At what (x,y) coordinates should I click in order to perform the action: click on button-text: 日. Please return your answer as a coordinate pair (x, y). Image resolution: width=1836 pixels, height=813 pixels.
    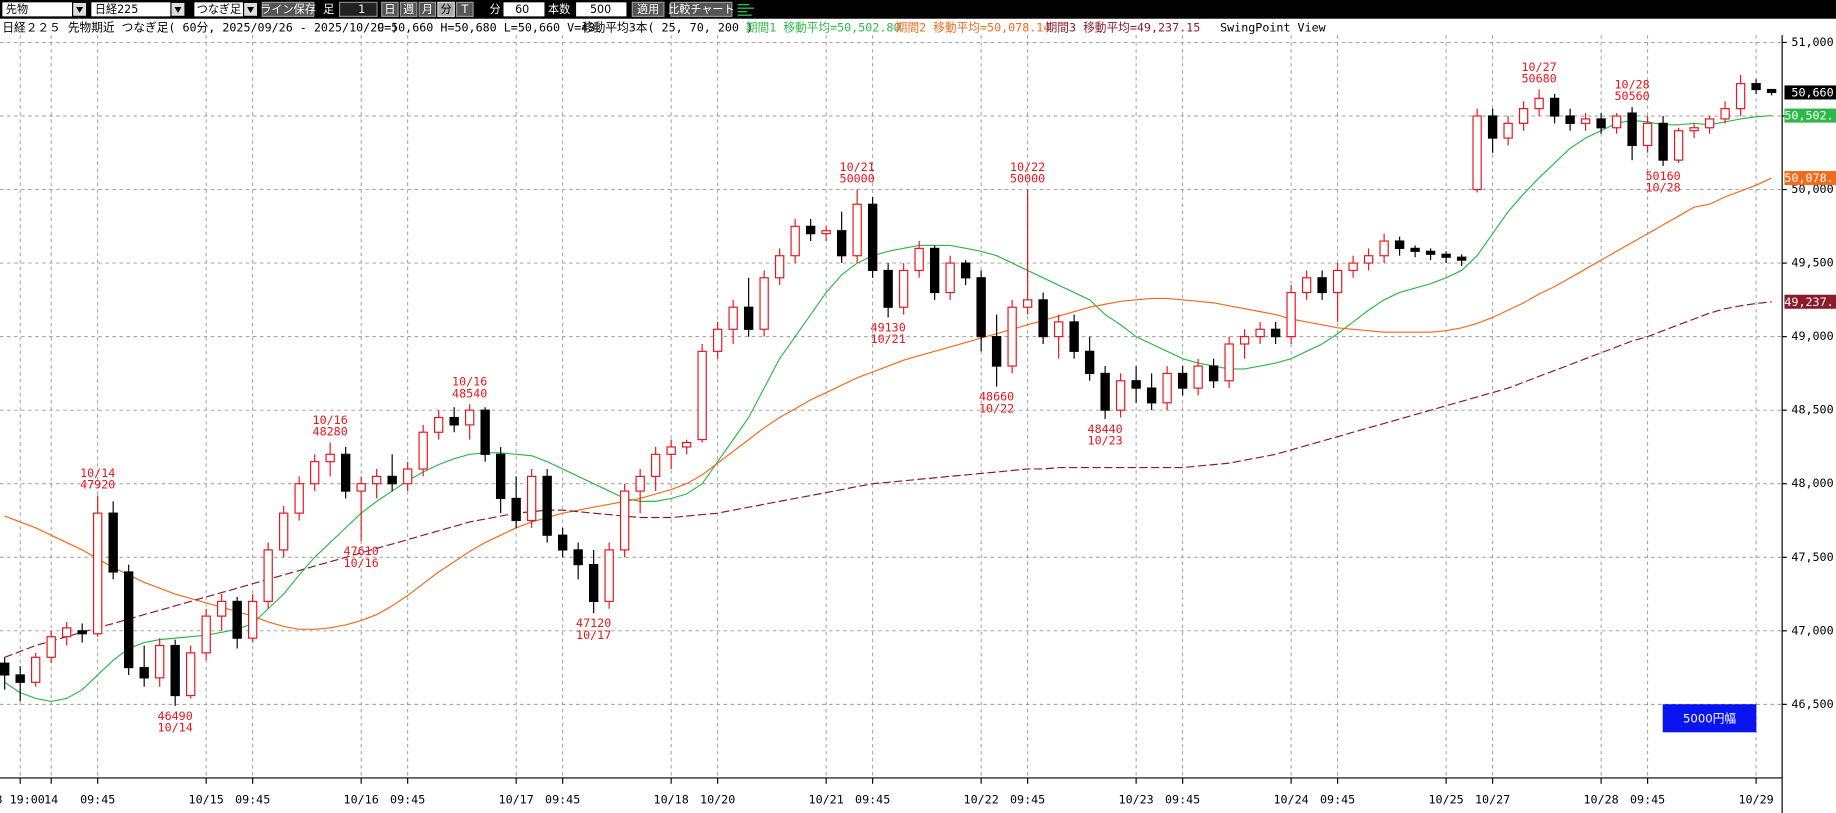
    Looking at the image, I should click on (389, 9).